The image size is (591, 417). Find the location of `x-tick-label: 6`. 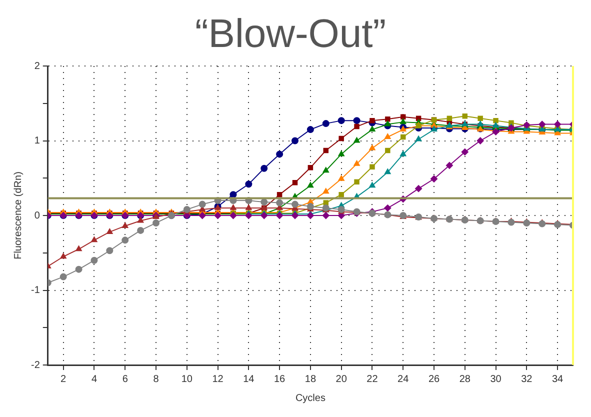

x-tick-label: 6 is located at coordinates (125, 379).